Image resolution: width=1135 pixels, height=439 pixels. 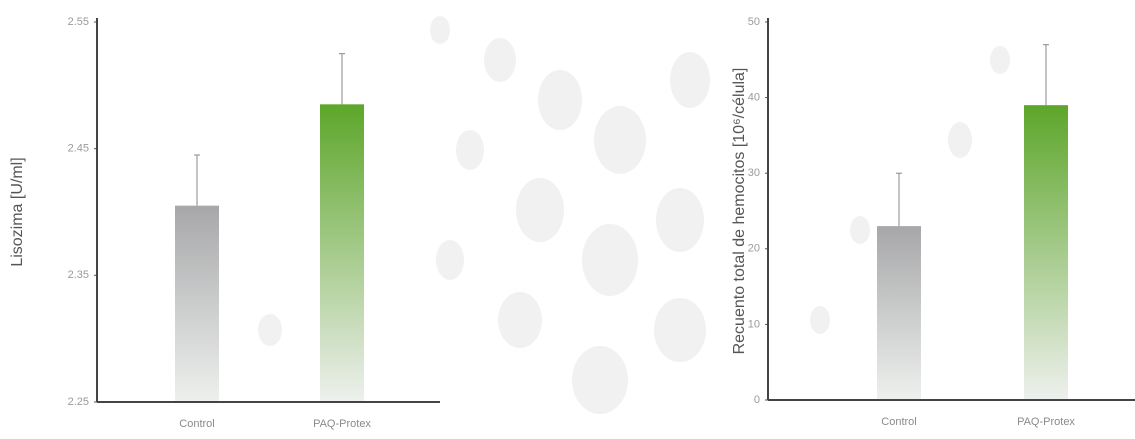 I want to click on y-tick-label: 10, so click(x=754, y=324).